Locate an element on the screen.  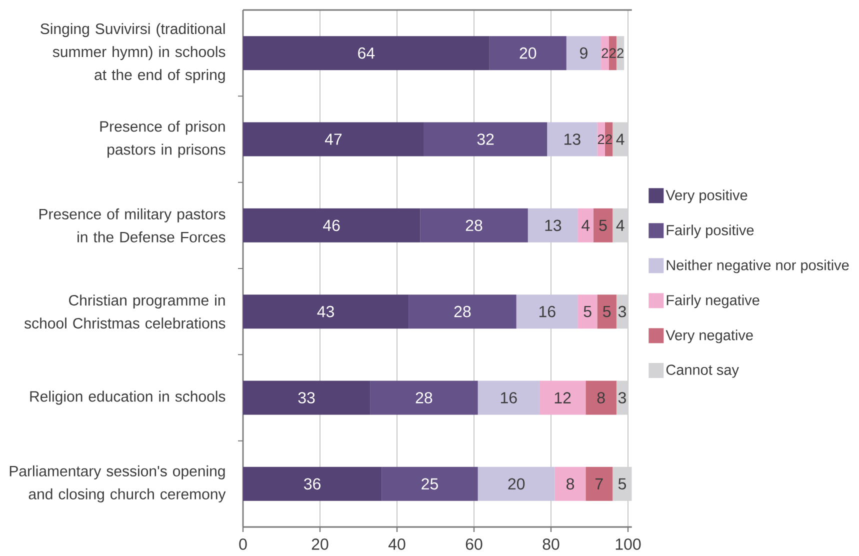
x-tick-label: 0 is located at coordinates (243, 544).